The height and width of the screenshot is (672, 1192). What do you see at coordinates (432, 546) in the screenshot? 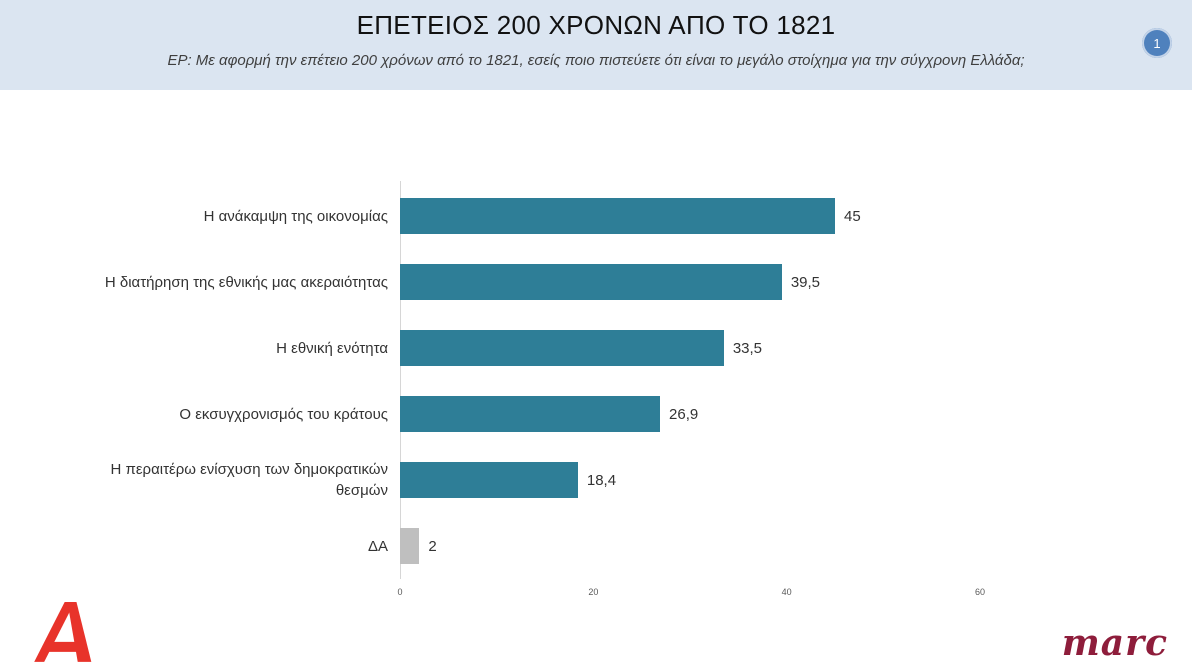
I see `value-label: 2` at bounding box center [432, 546].